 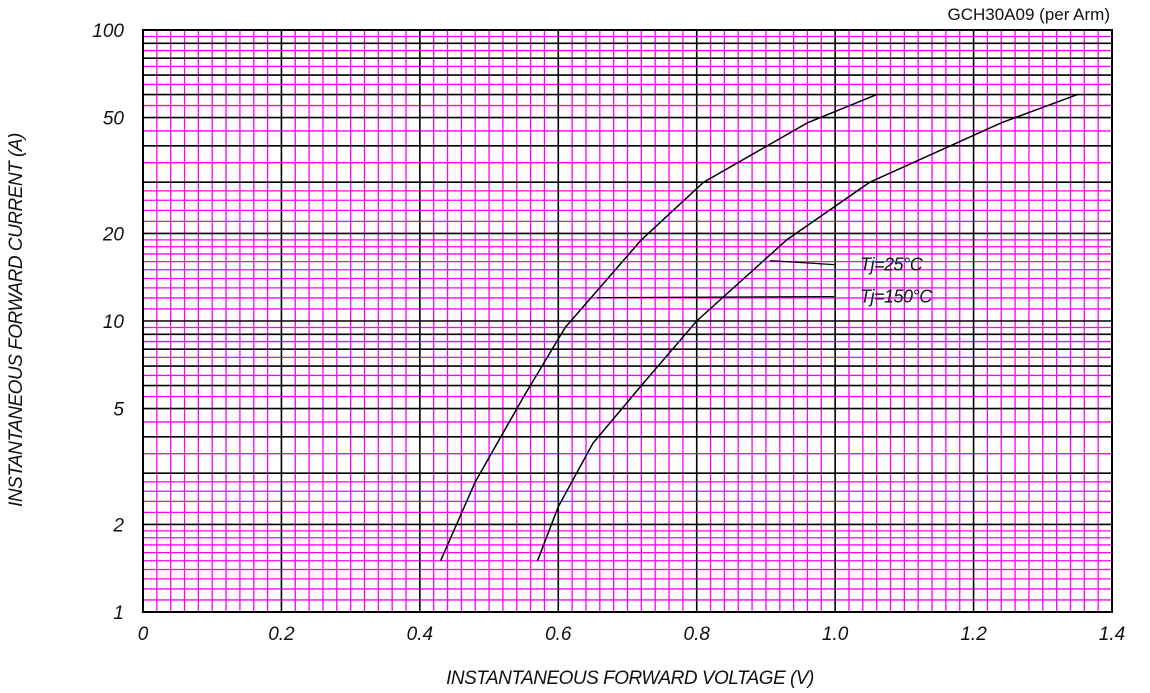 What do you see at coordinates (1112, 634) in the screenshot?
I see `x-tick-label: 1.4` at bounding box center [1112, 634].